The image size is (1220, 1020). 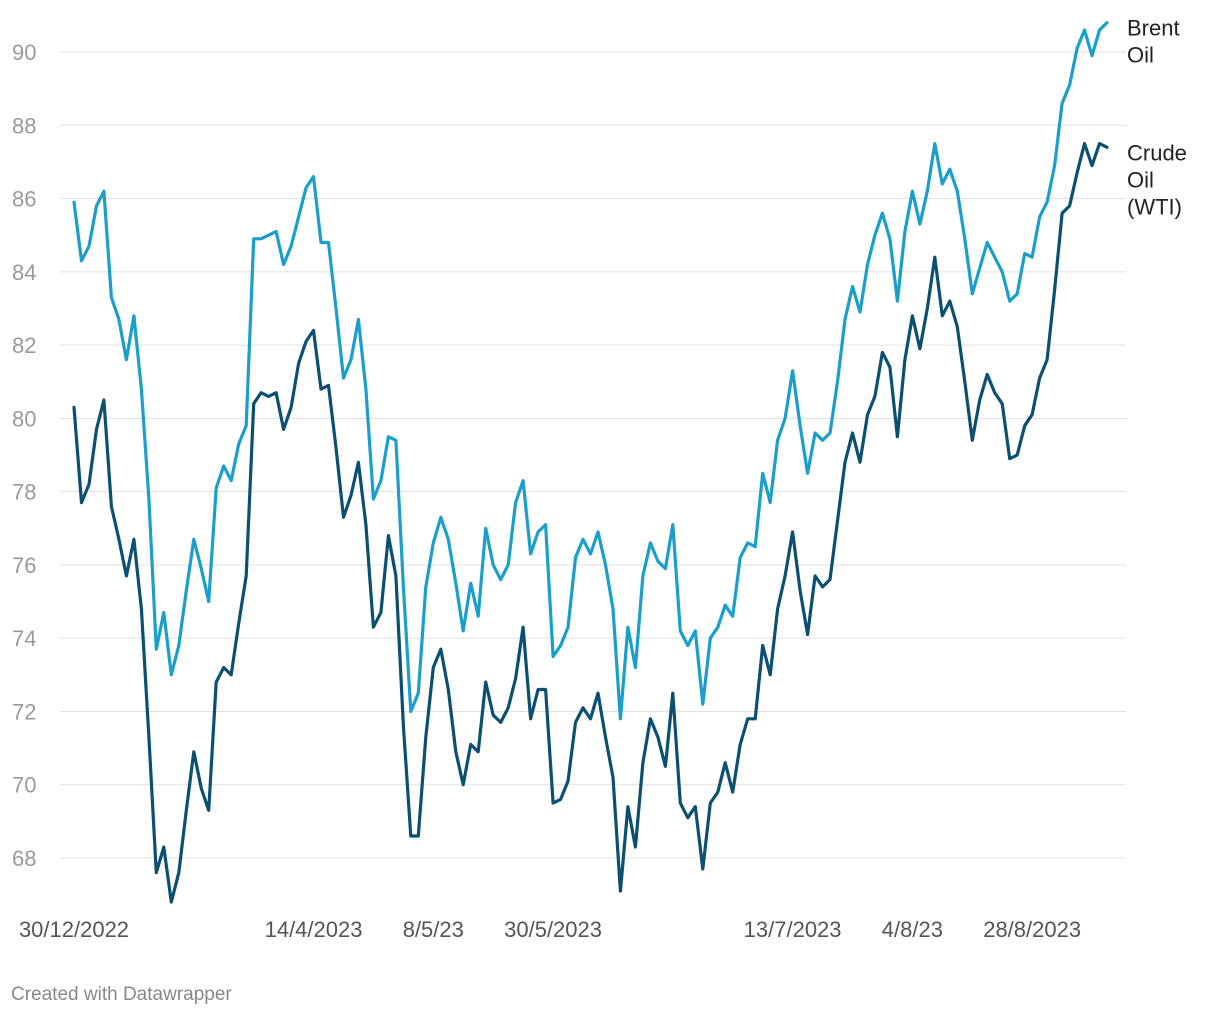 What do you see at coordinates (24, 785) in the screenshot?
I see `y-tick-label: 70` at bounding box center [24, 785].